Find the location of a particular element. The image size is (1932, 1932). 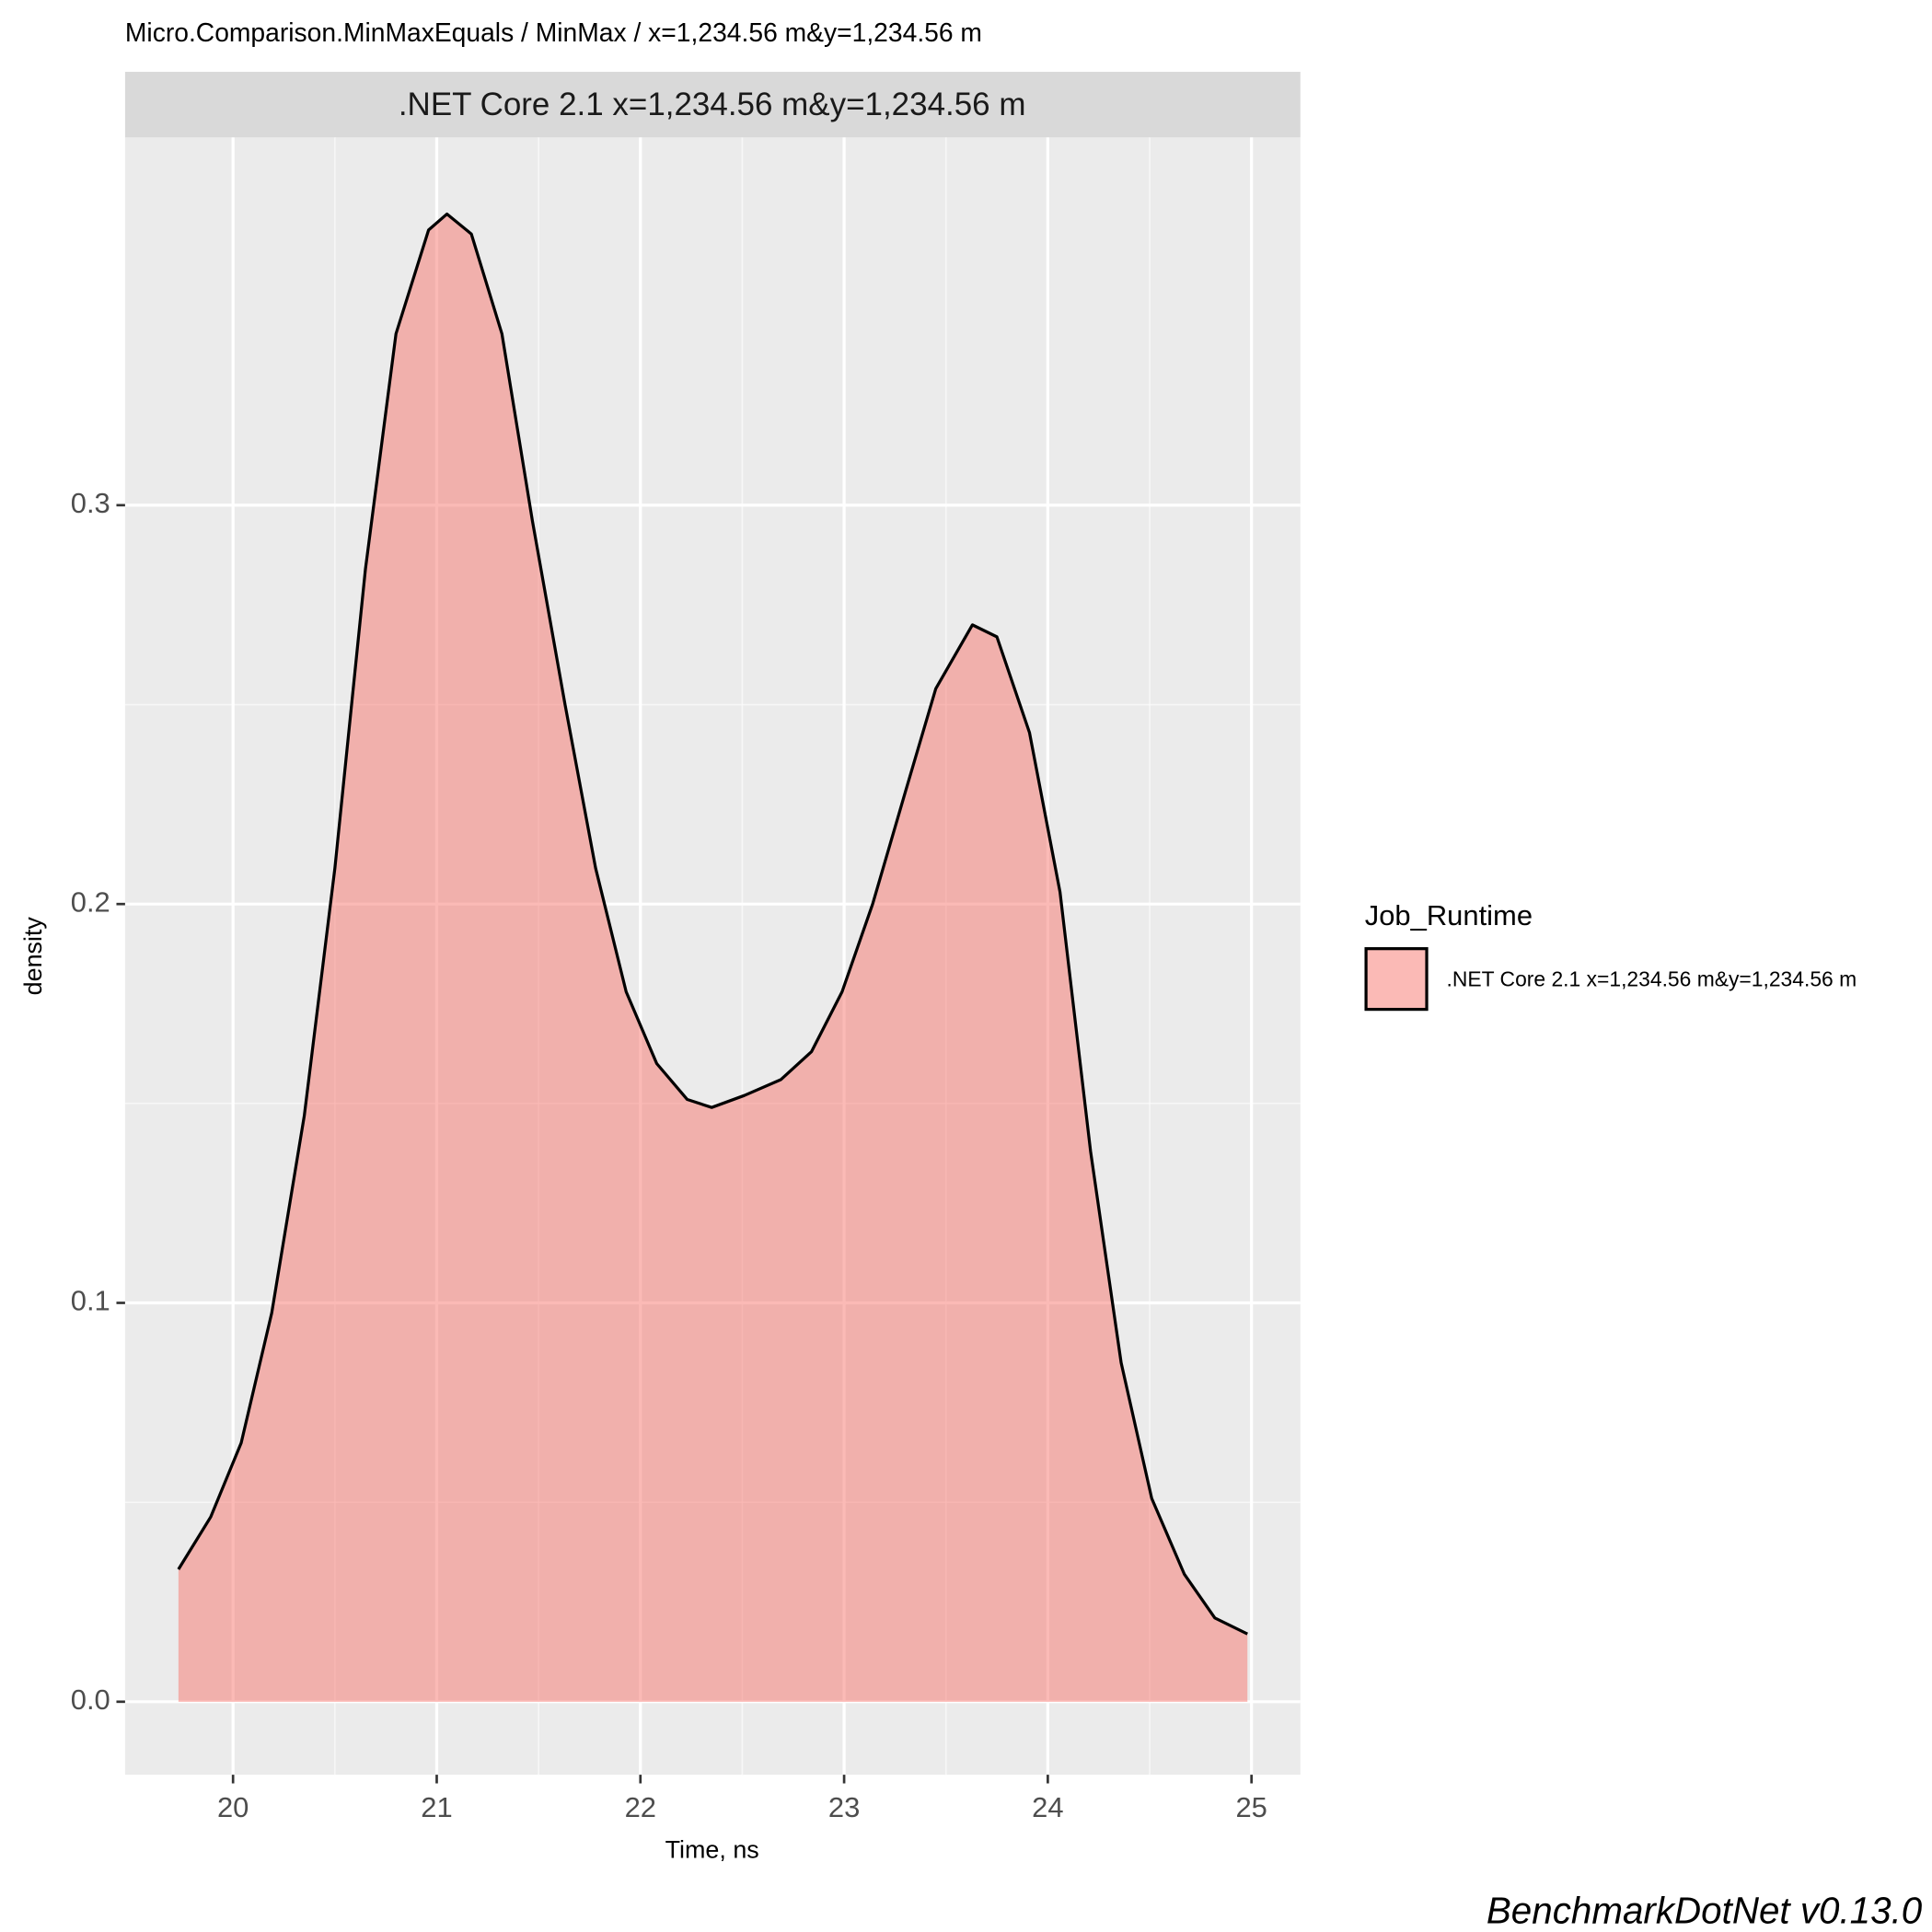

x-axis-label: Time, ns is located at coordinates (712, 1850).